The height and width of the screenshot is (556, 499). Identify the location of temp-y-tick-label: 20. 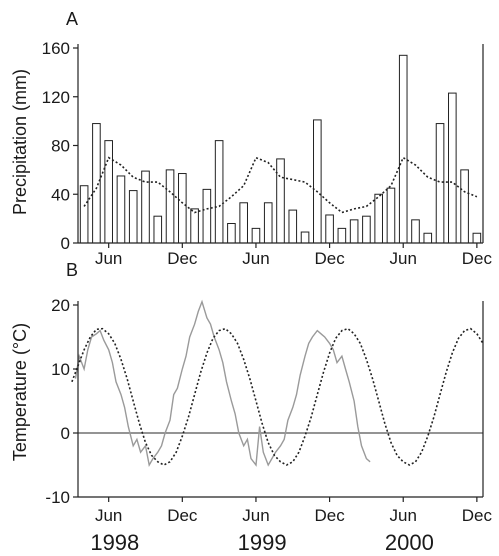
(60, 305).